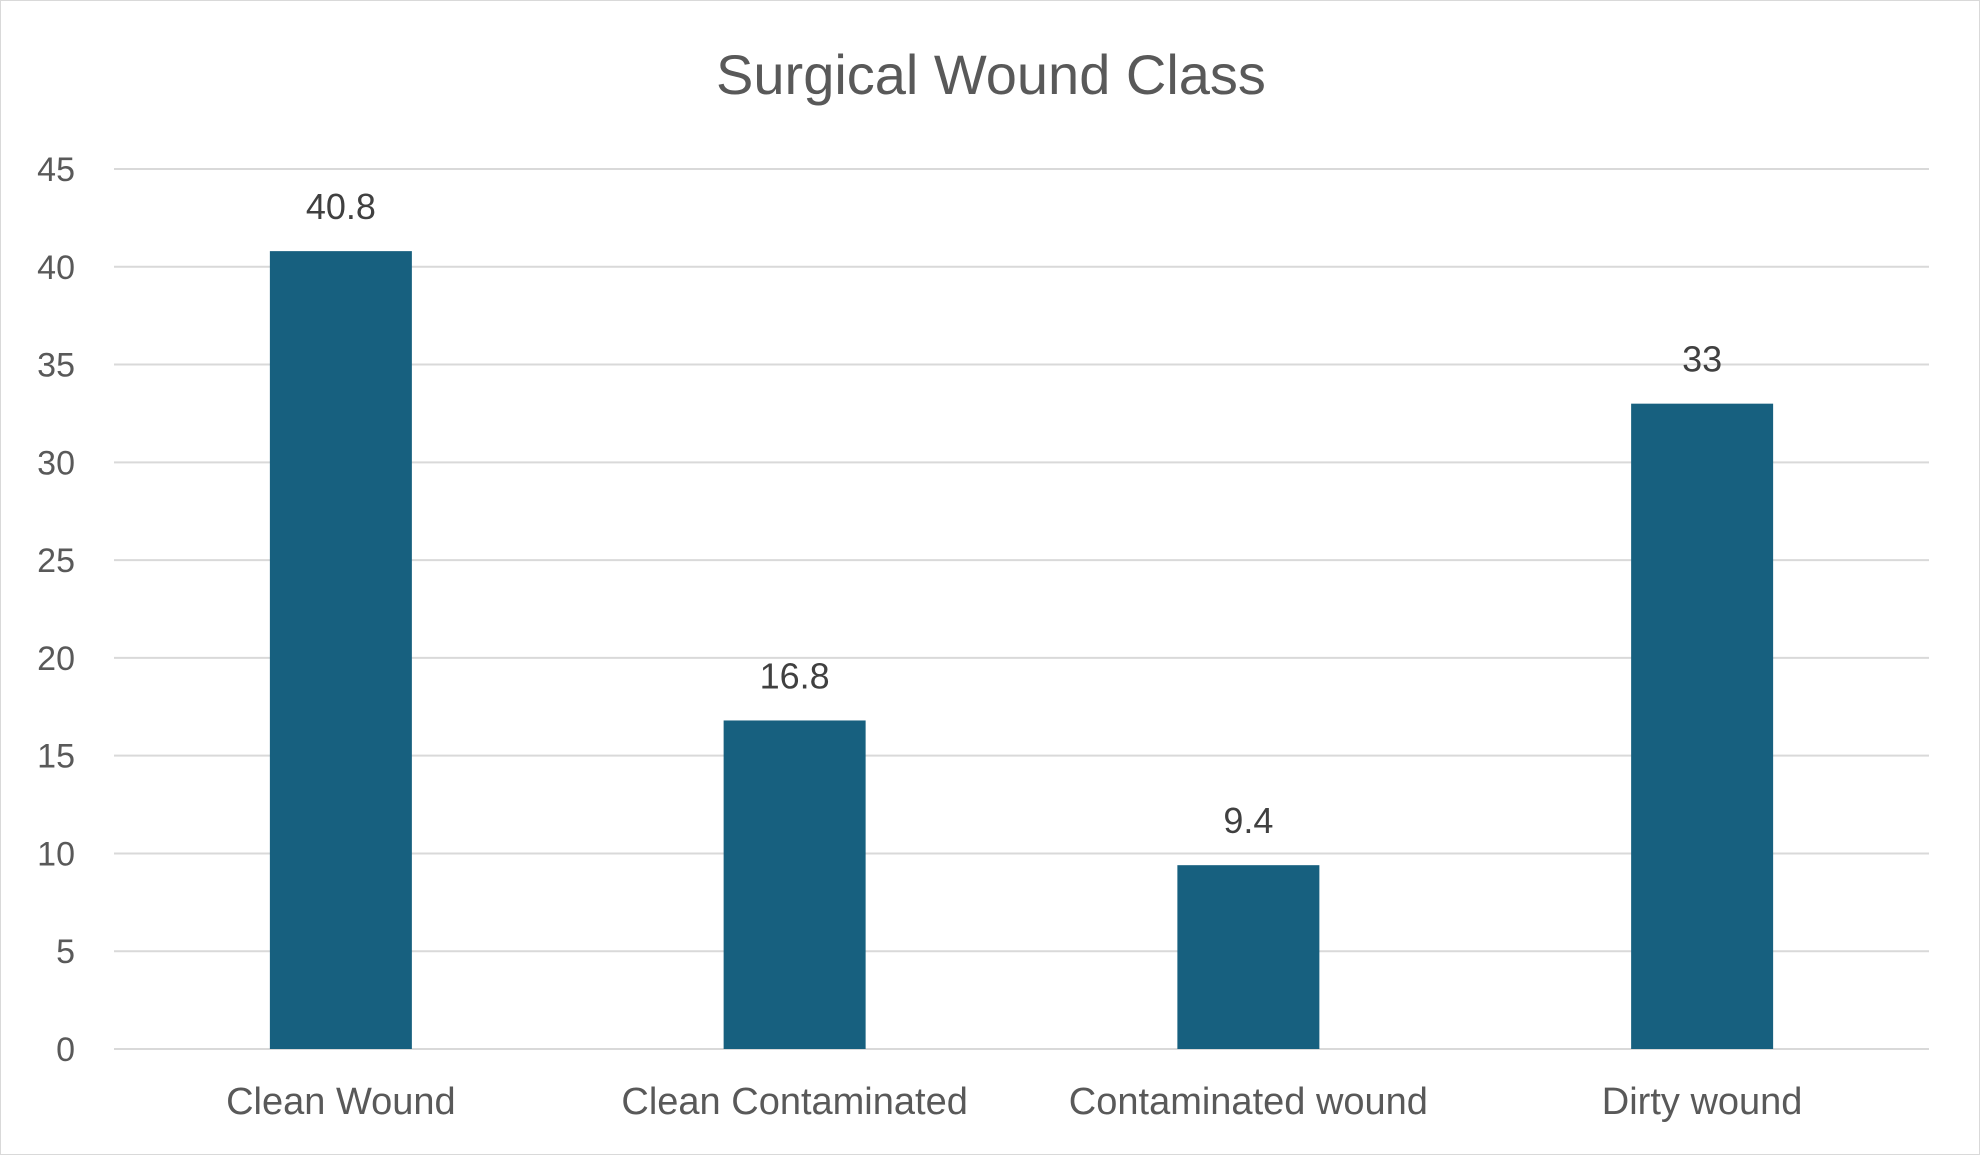  Describe the element at coordinates (56, 757) in the screenshot. I see `y-tick-label: 15` at that location.